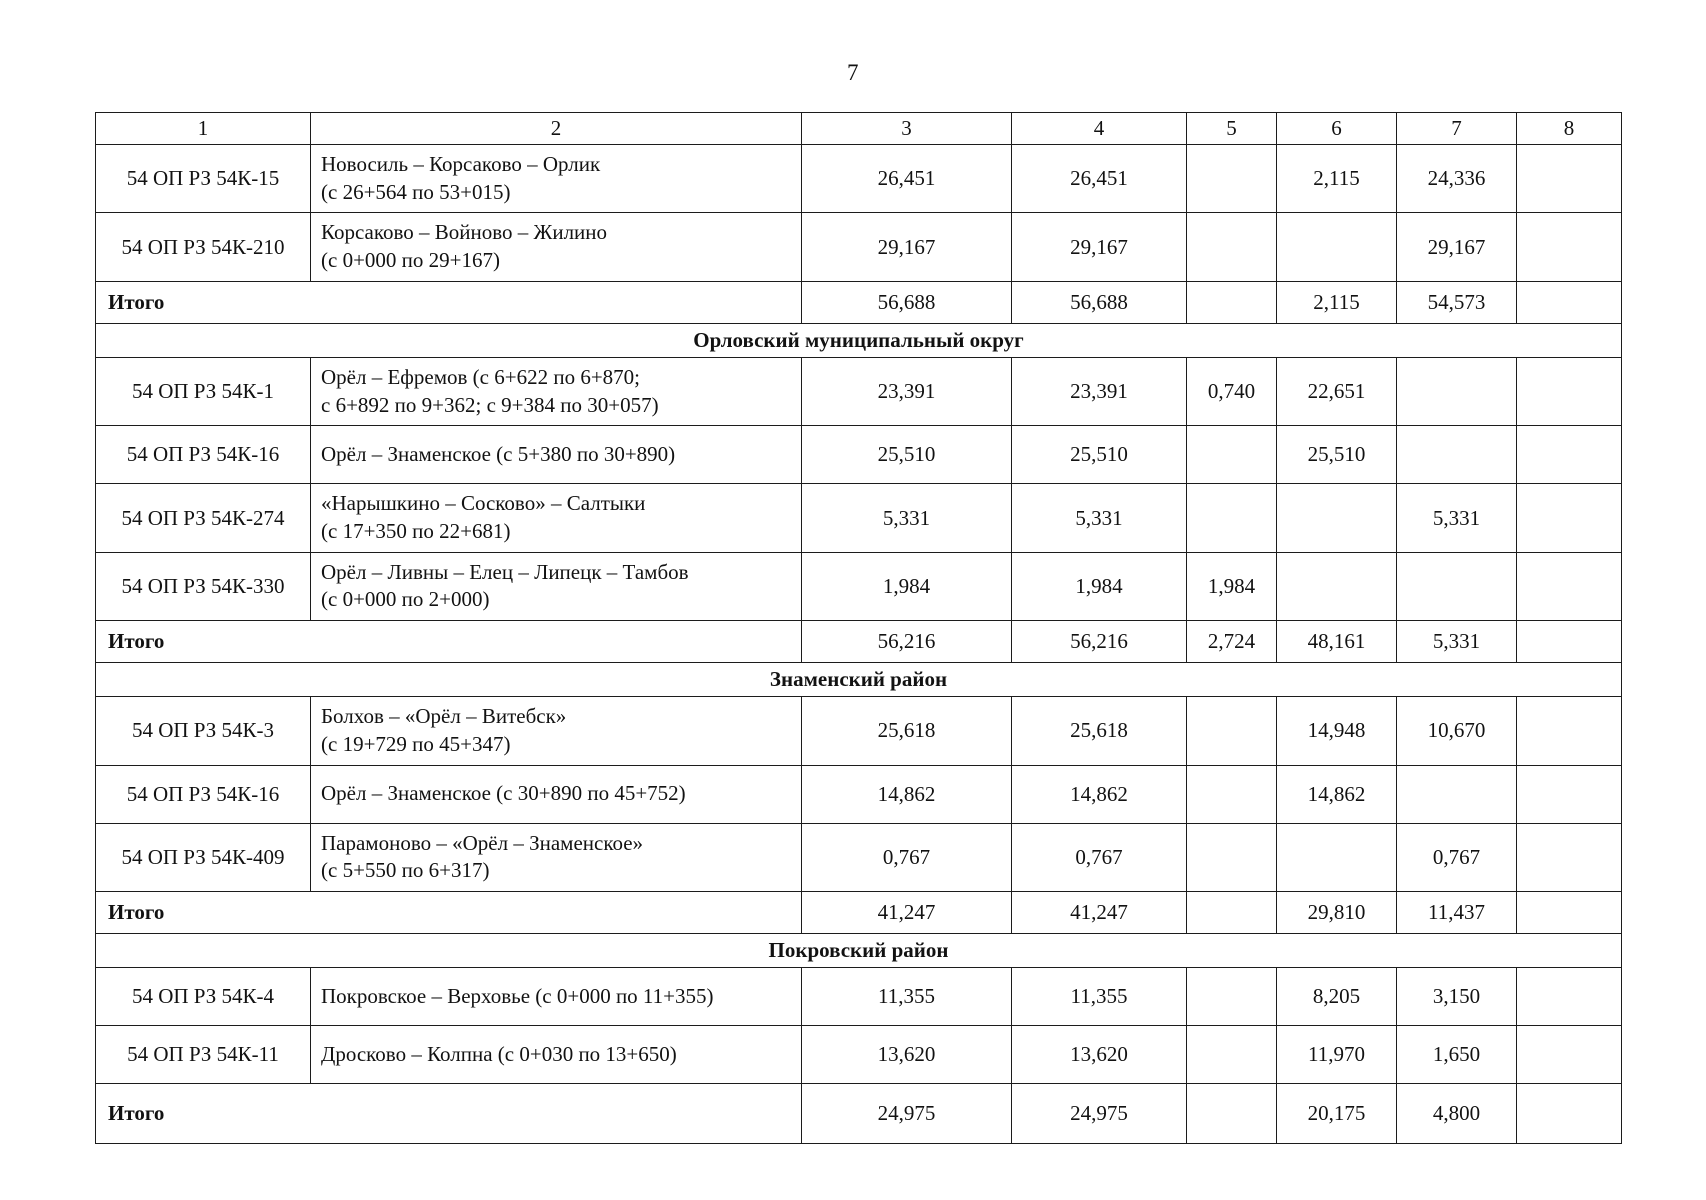 This screenshot has width=1706, height=1200. I want to click on road-id: 54 ОП РЗ 54К-4, so click(203, 997).